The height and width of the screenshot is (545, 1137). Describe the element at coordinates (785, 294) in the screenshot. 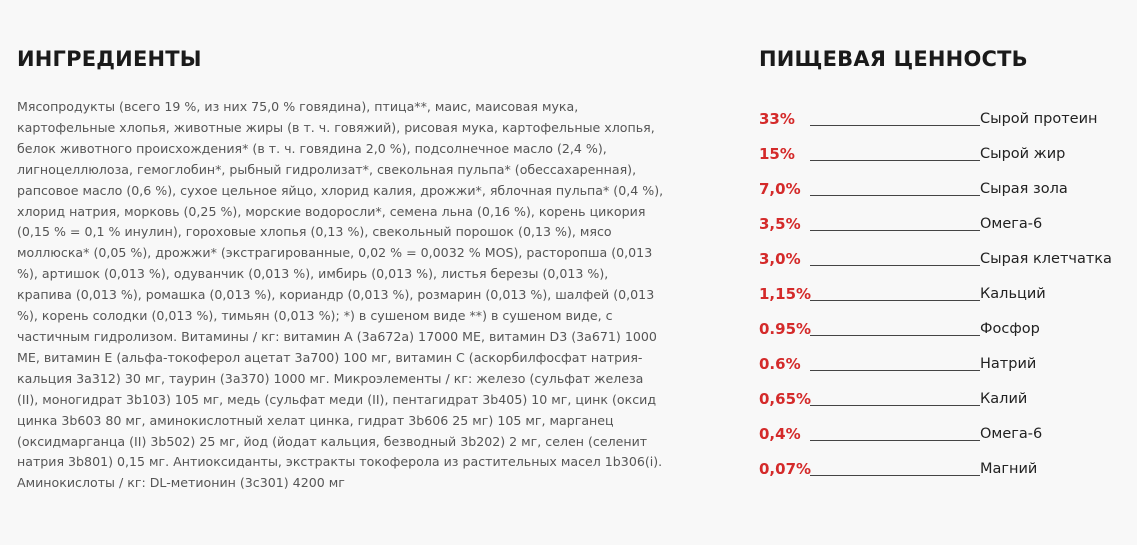

I see `nutrient-value: 1,15%` at that location.